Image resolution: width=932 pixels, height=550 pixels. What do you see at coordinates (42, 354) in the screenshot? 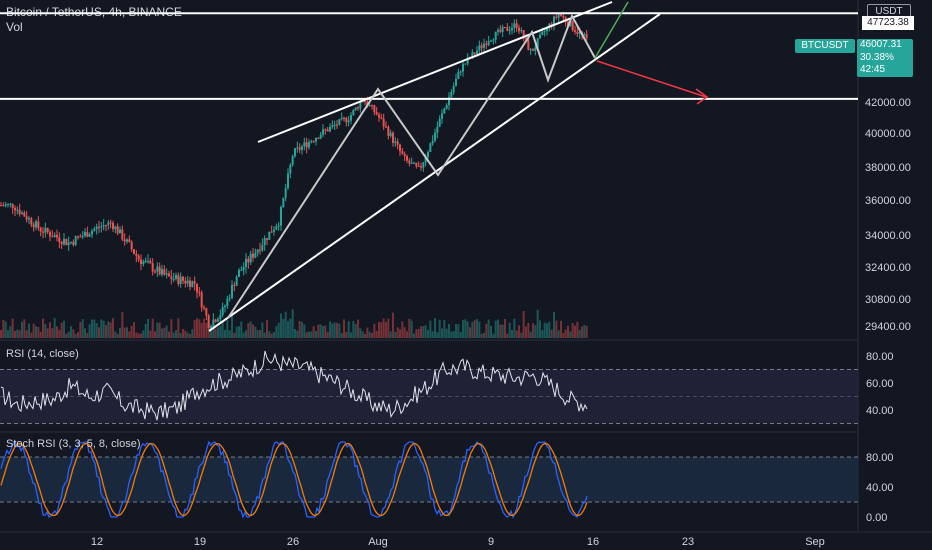
I see `rsi-title: RSI (14, close)` at bounding box center [42, 354].